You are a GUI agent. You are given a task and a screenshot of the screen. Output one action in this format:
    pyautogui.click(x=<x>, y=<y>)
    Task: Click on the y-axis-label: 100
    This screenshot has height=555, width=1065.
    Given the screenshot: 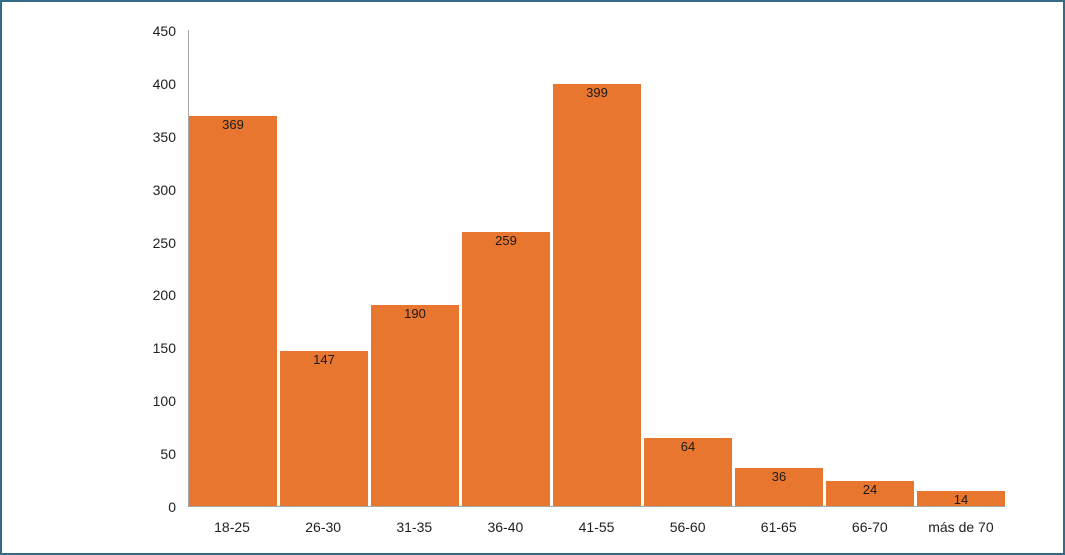 What is the action you would take?
    pyautogui.click(x=164, y=401)
    